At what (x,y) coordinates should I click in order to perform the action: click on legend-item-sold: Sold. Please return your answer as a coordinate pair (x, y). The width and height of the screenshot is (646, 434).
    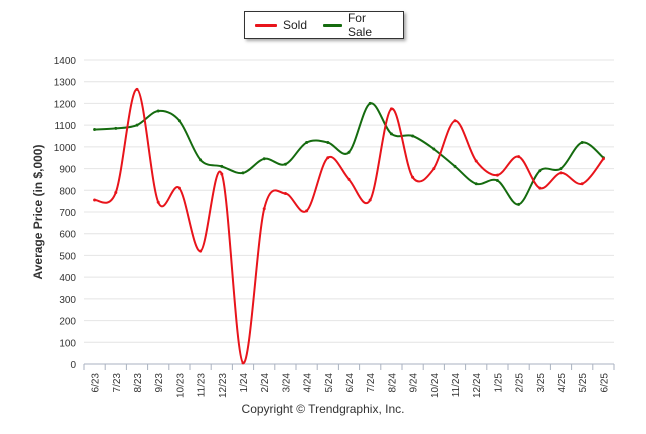
    Looking at the image, I should click on (281, 25).